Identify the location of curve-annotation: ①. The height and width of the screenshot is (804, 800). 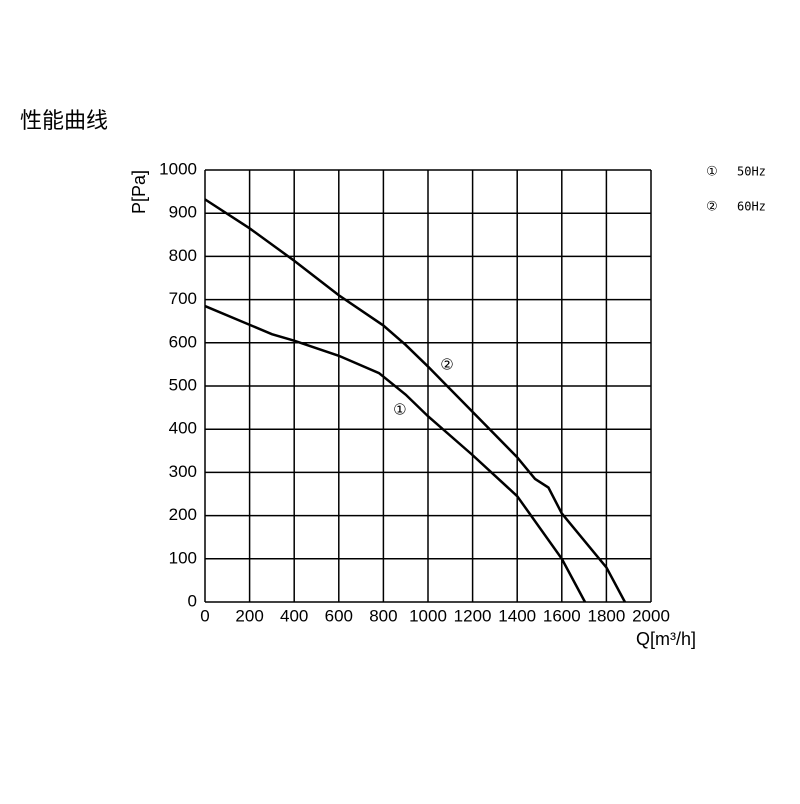
(399, 410).